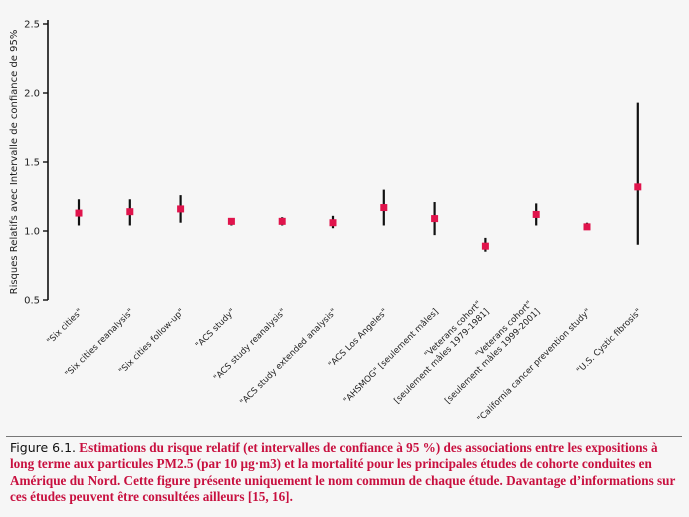 This screenshot has height=517, width=689. I want to click on category-label: "Six cities", so click(65, 327).